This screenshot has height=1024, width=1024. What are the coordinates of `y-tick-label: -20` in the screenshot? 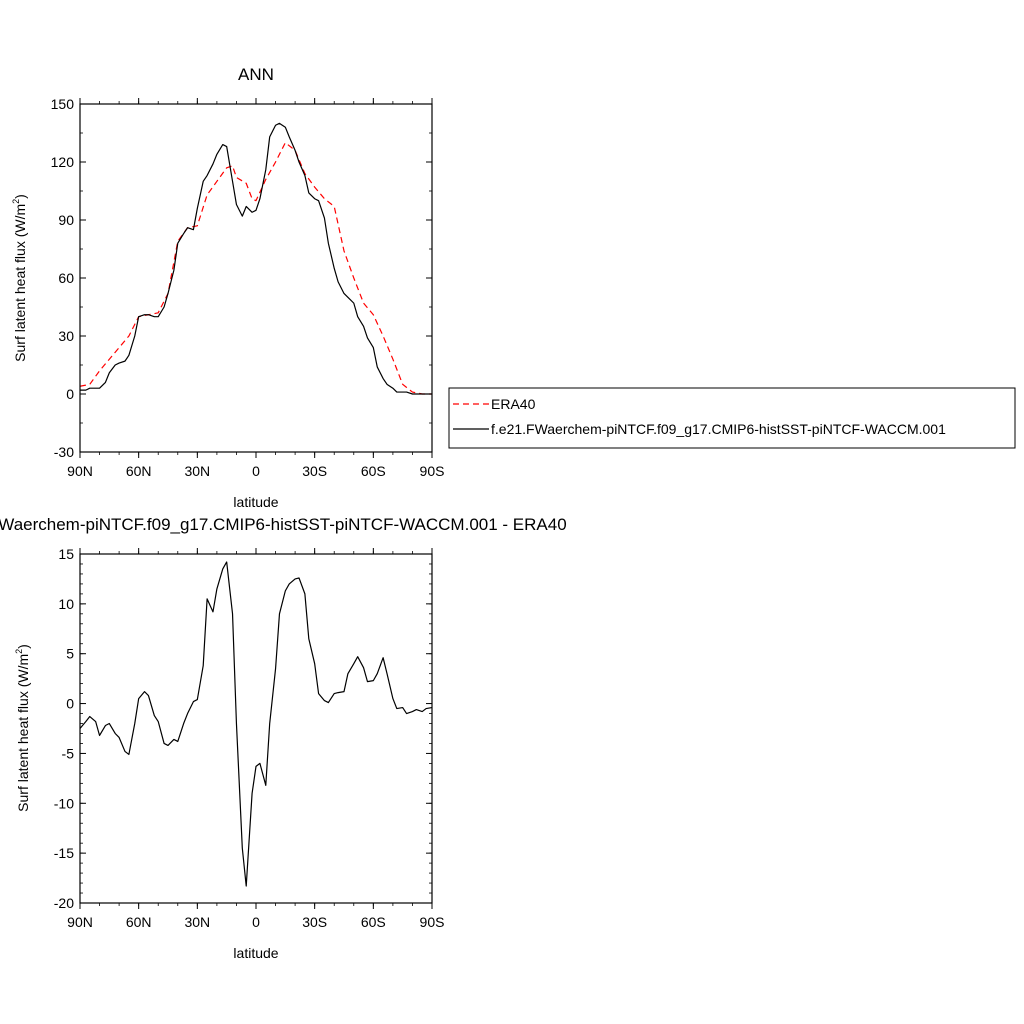 It's located at (64, 903).